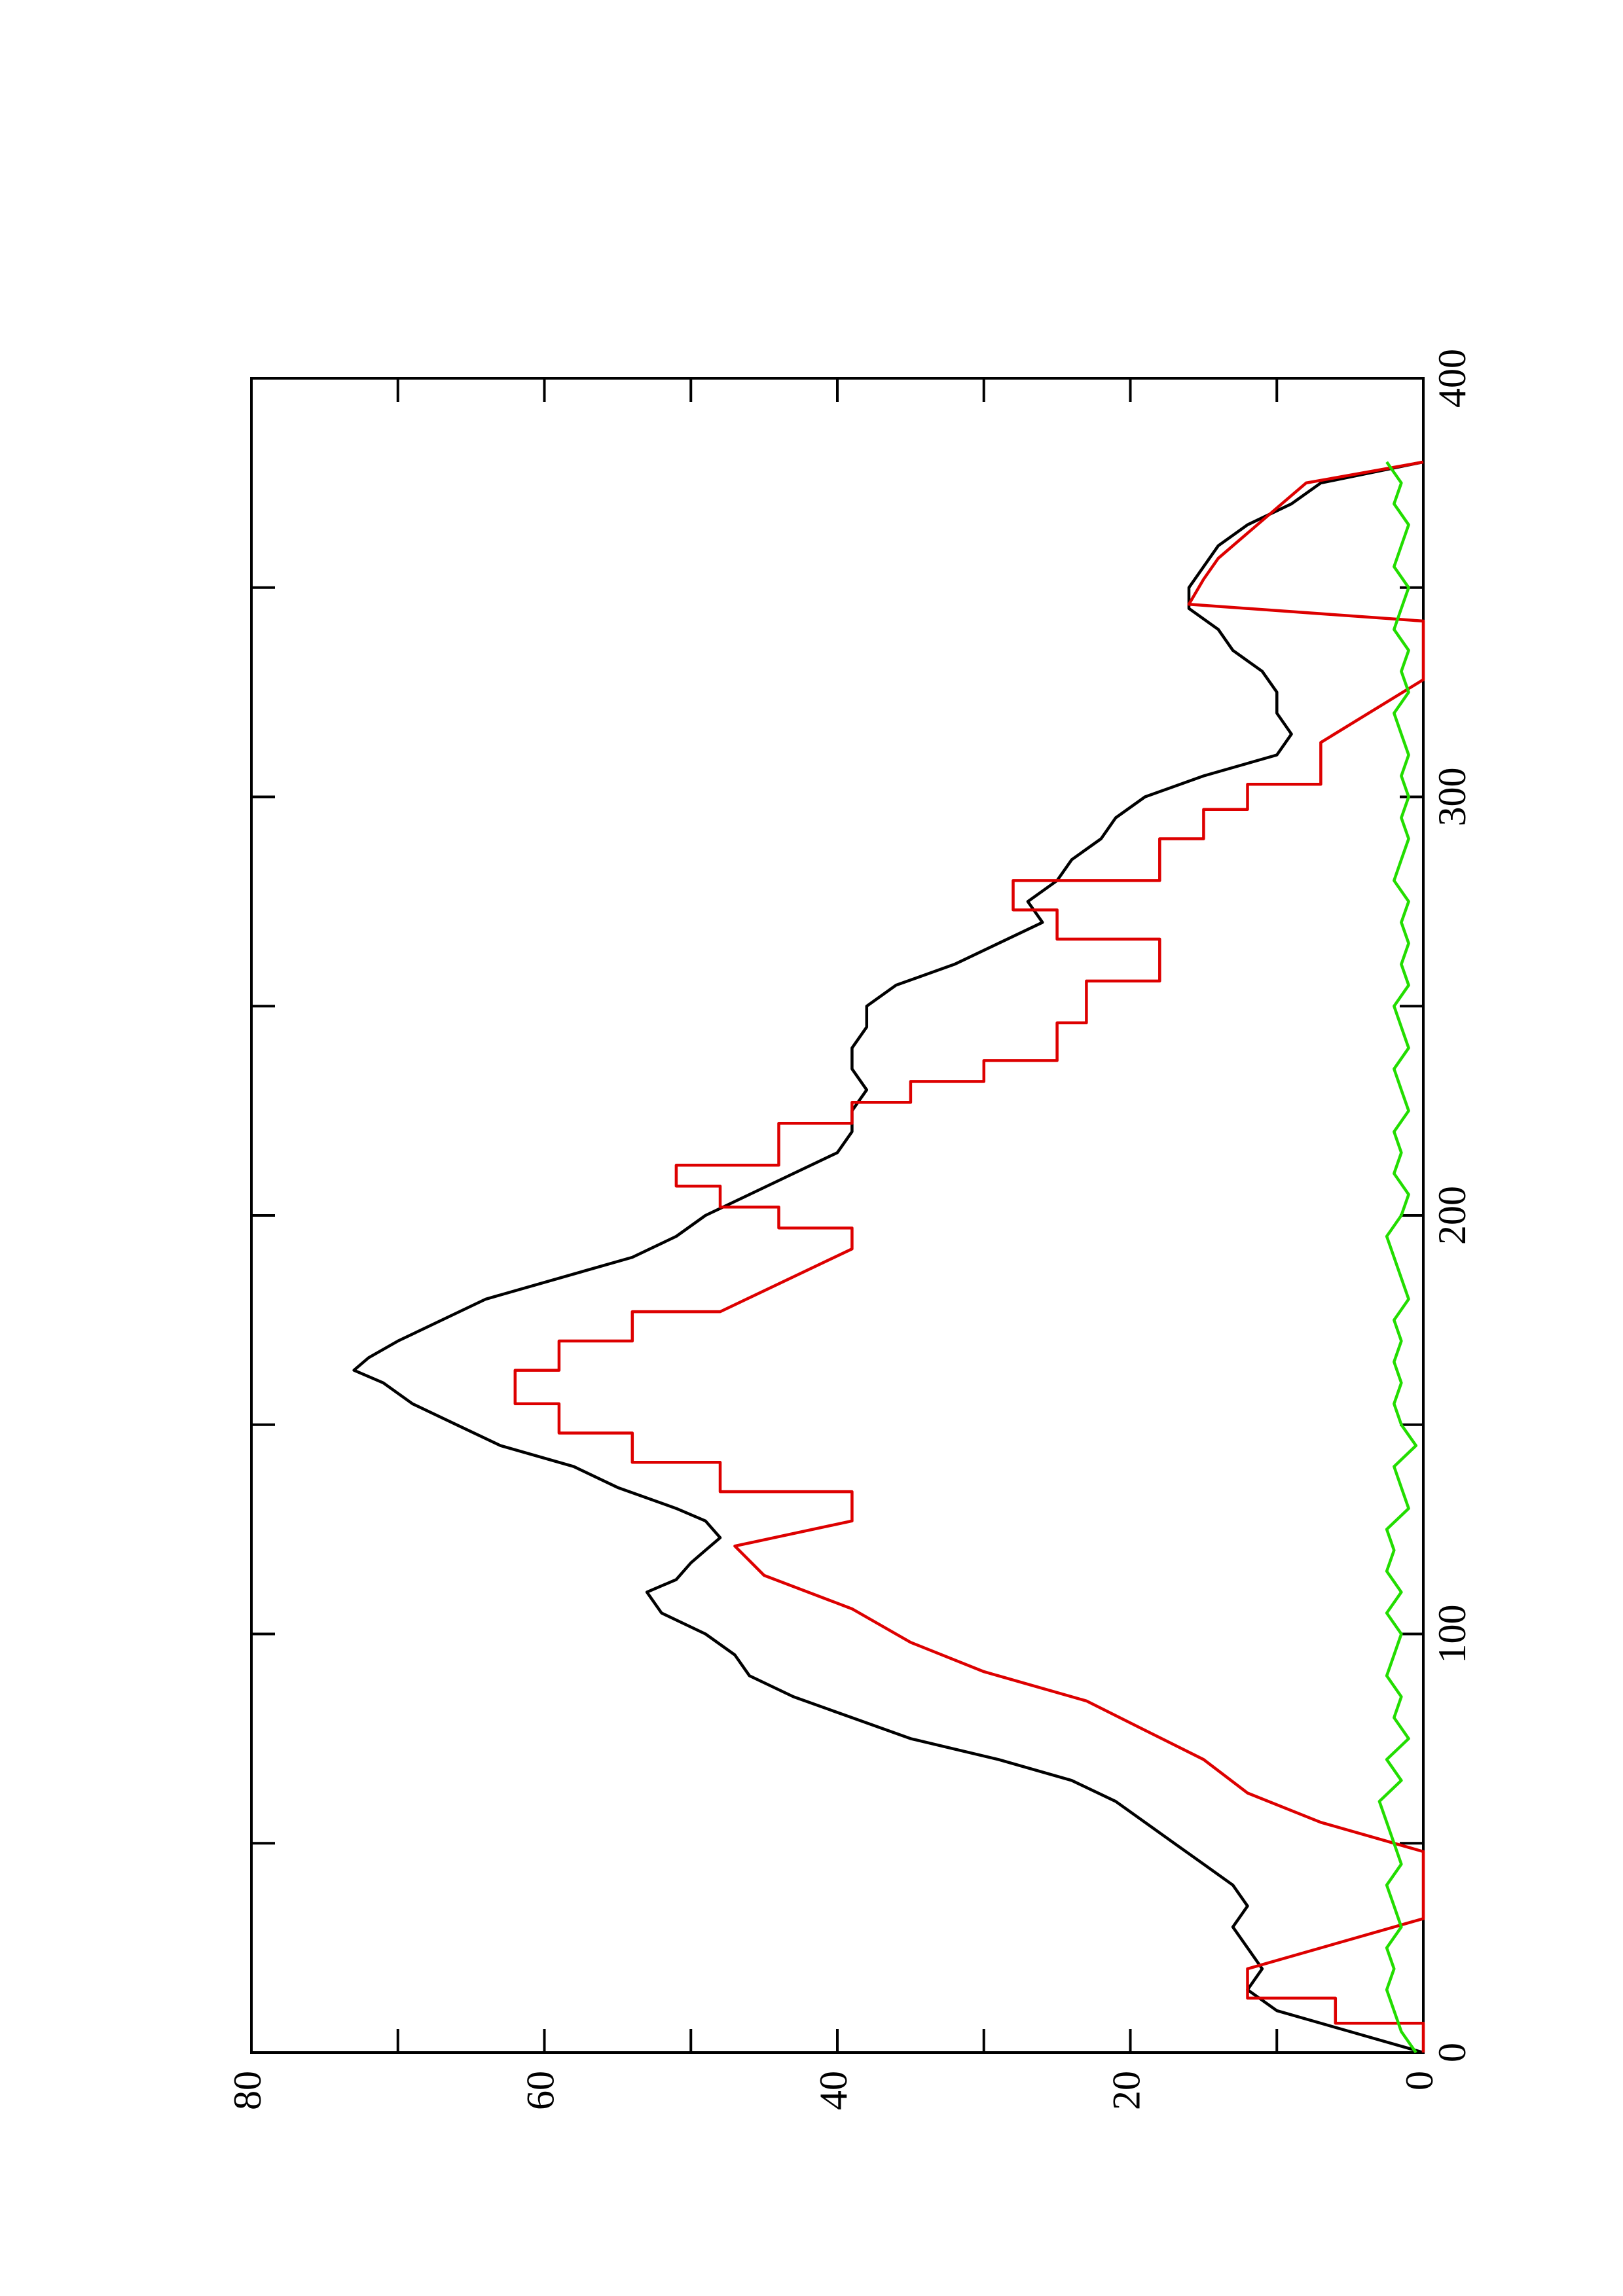 This screenshot has height=2296, width=1623. What do you see at coordinates (1452, 378) in the screenshot?
I see `x-tick-label: 400` at bounding box center [1452, 378].